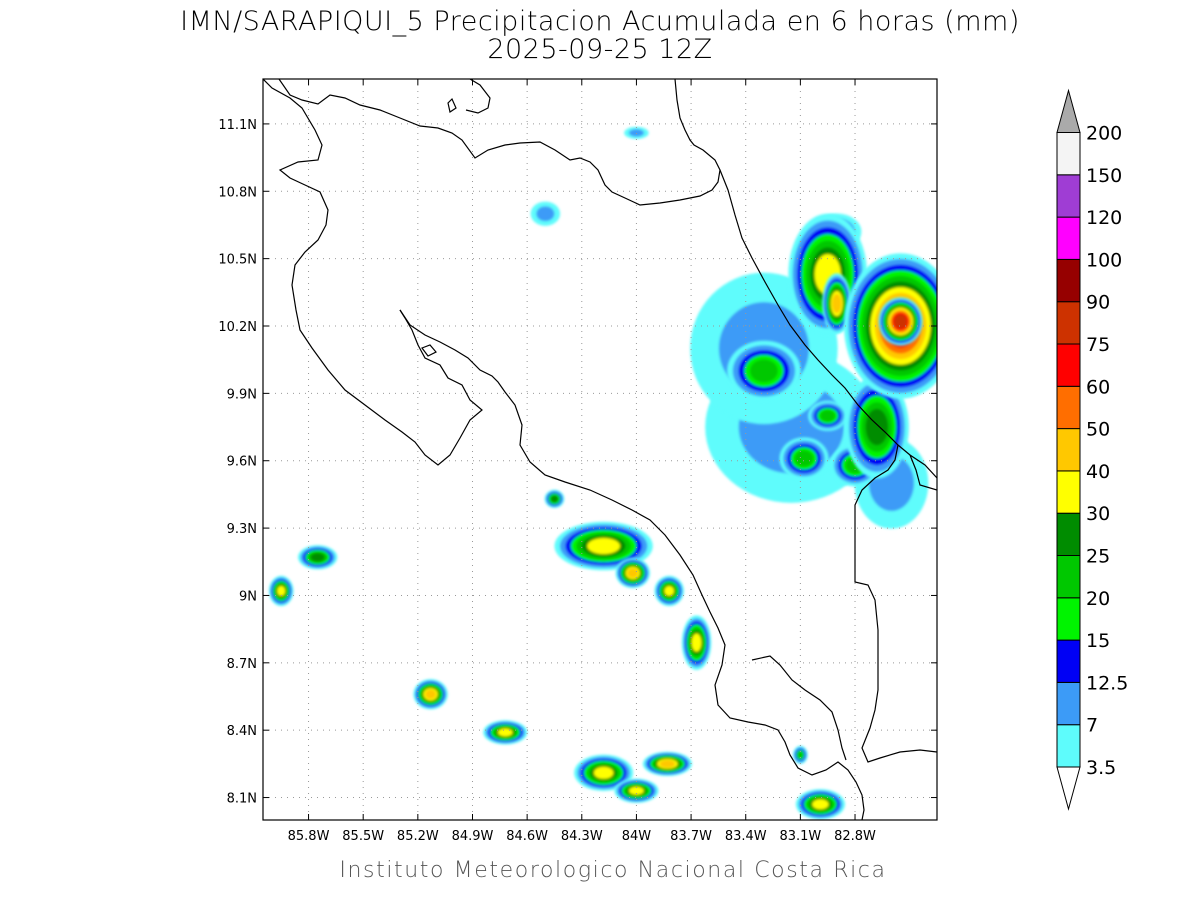  I want to click on lat-tick-label: 8.1N, so click(242, 799).